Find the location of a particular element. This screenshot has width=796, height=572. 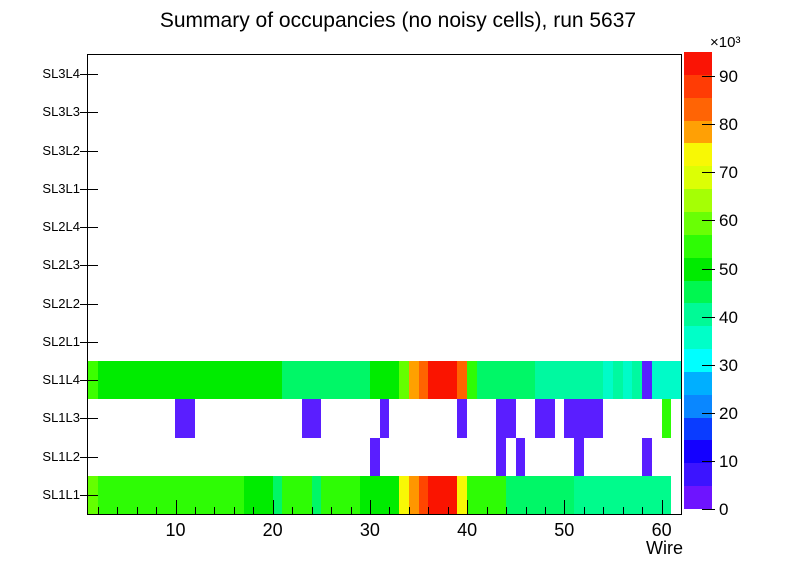

y-axis-label: SL1L2 is located at coordinates (61, 456).